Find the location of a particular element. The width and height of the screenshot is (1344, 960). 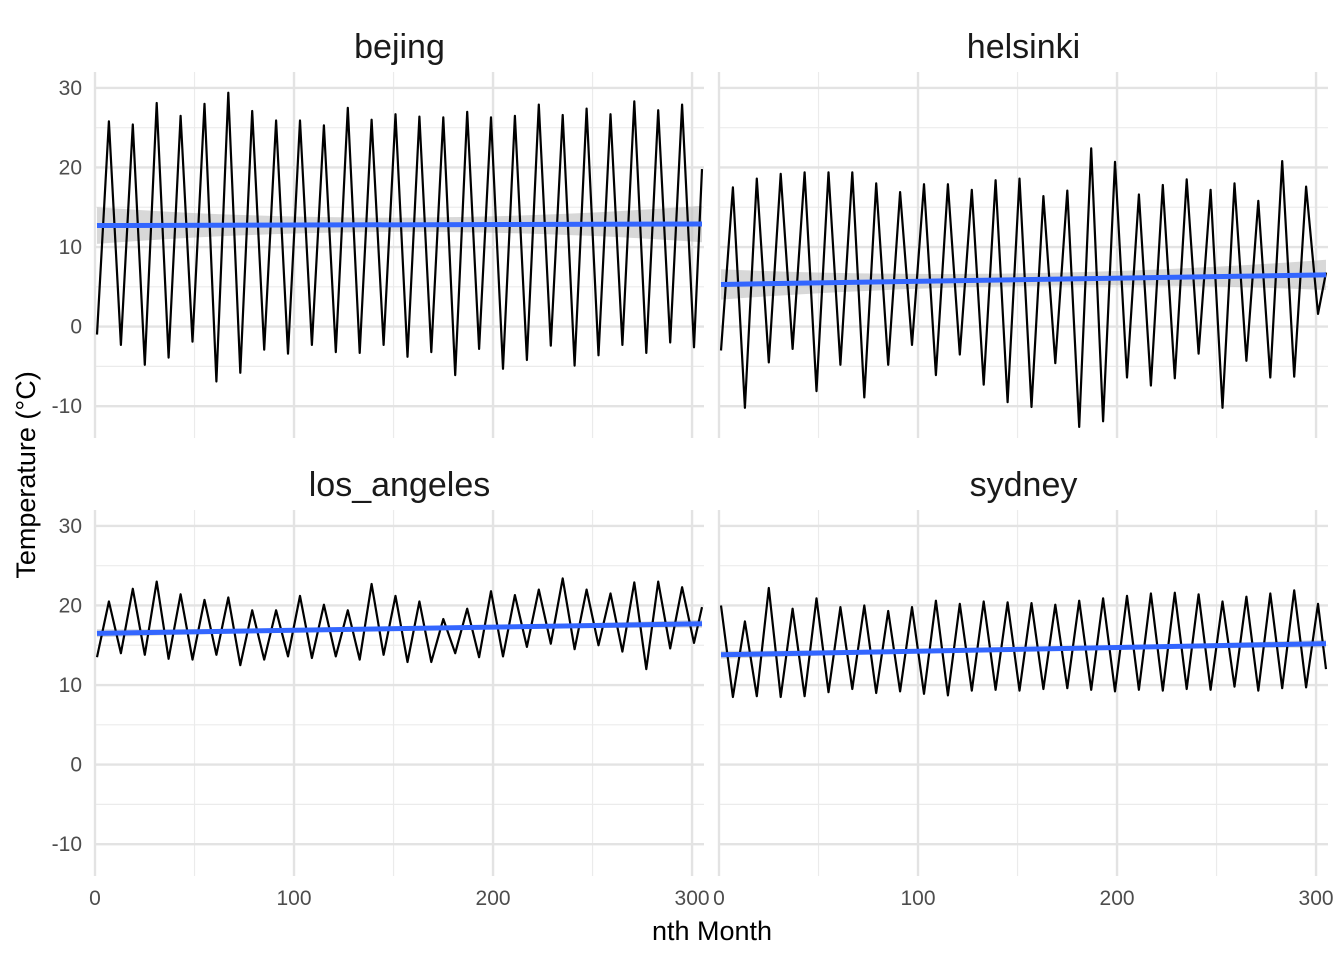

panel-title-bejing: bejing is located at coordinates (399, 47).